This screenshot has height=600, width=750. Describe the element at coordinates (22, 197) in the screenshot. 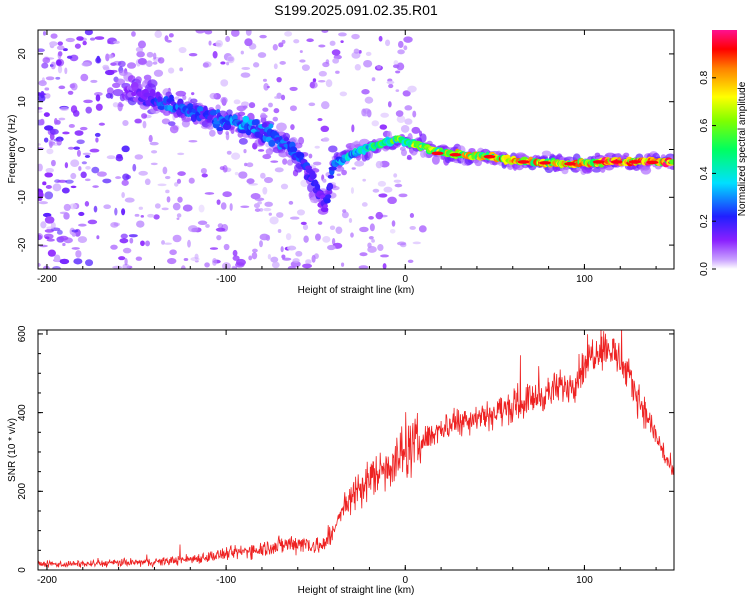

I see `spectrogram-y-tick-label: -10` at that location.